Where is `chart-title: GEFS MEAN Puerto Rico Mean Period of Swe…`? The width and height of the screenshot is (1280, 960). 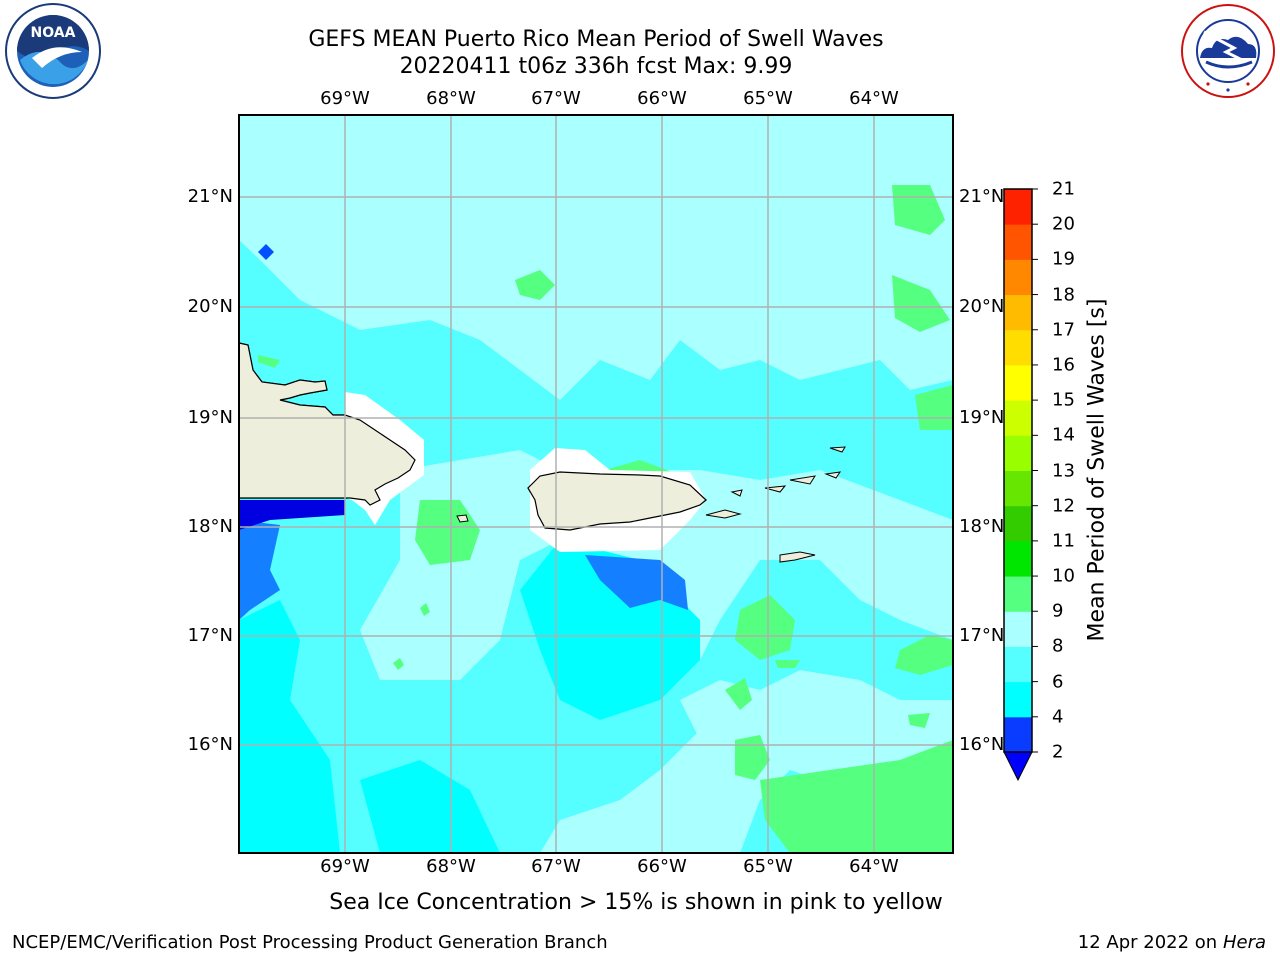 chart-title: GEFS MEAN Puerto Rico Mean Period of Swe… is located at coordinates (596, 39).